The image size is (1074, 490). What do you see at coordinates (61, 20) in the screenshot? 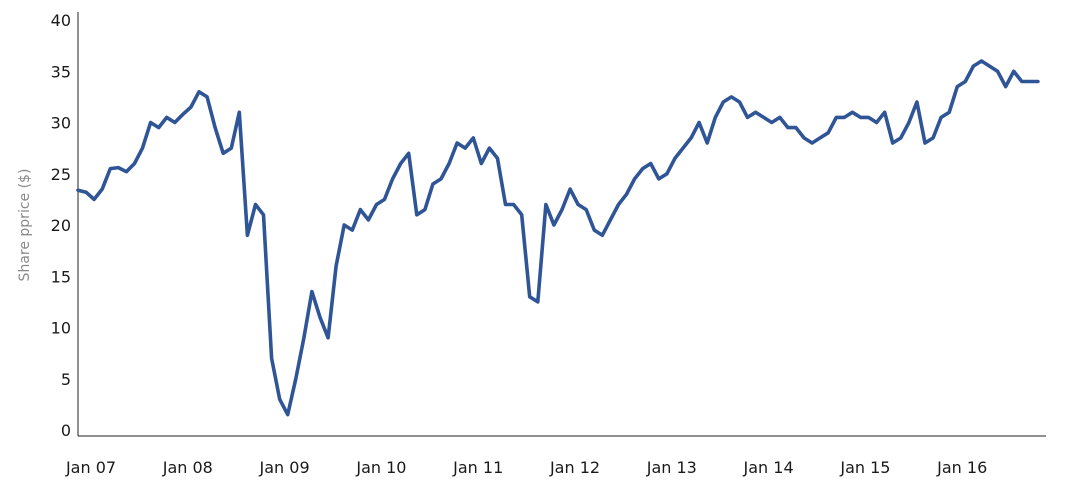
I see `y-tick-label: 40` at bounding box center [61, 20].